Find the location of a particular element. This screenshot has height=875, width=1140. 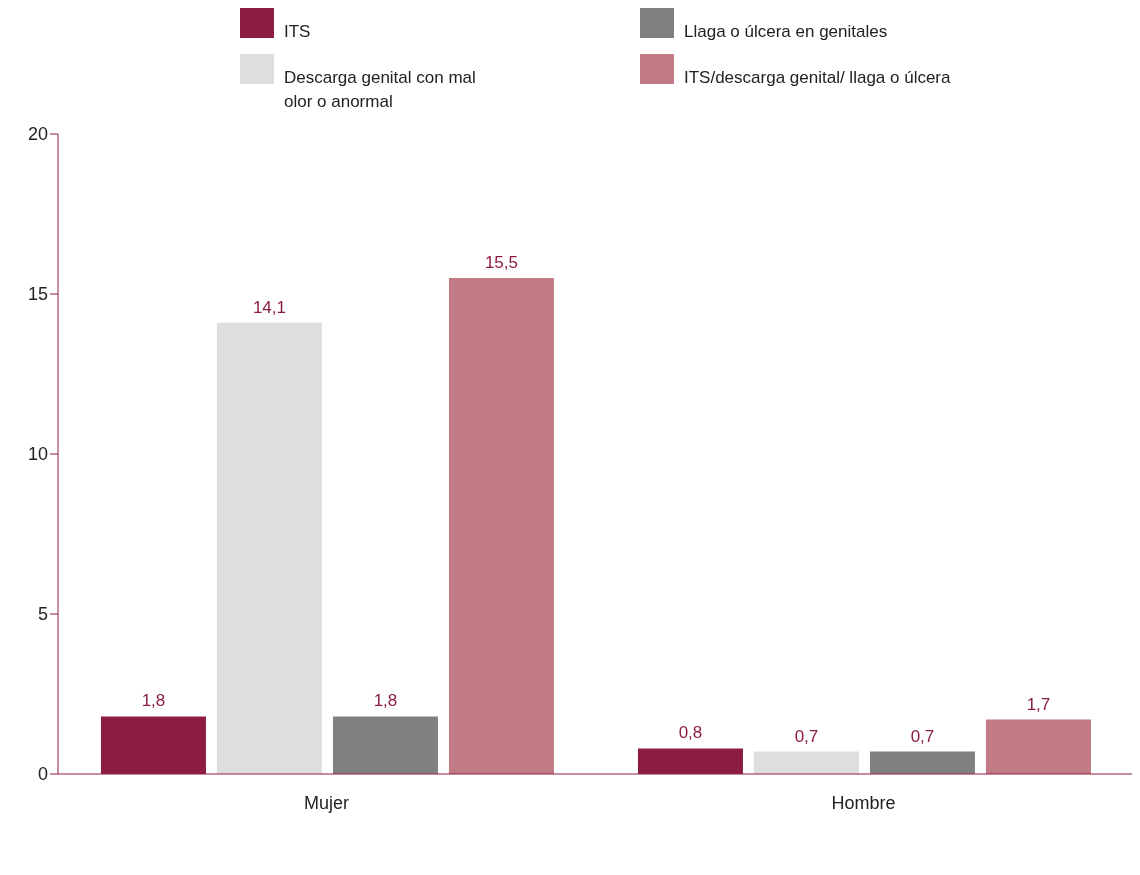

legend-label: Descarga genital con mal olor o anormal is located at coordinates (380, 90).